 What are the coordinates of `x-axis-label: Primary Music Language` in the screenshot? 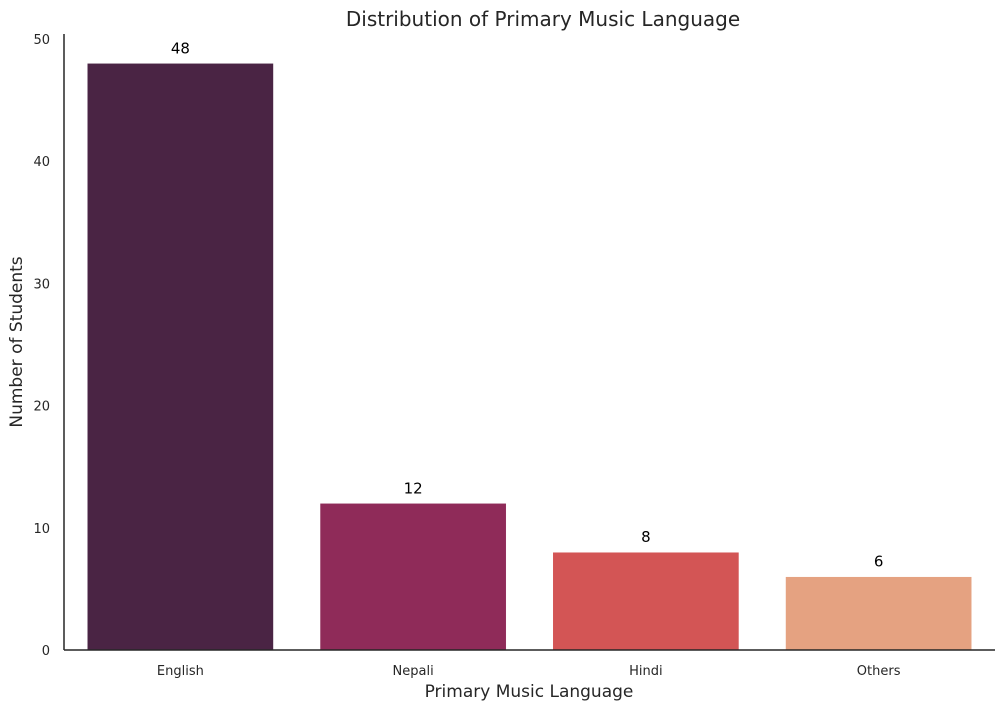 It's located at (529, 692).